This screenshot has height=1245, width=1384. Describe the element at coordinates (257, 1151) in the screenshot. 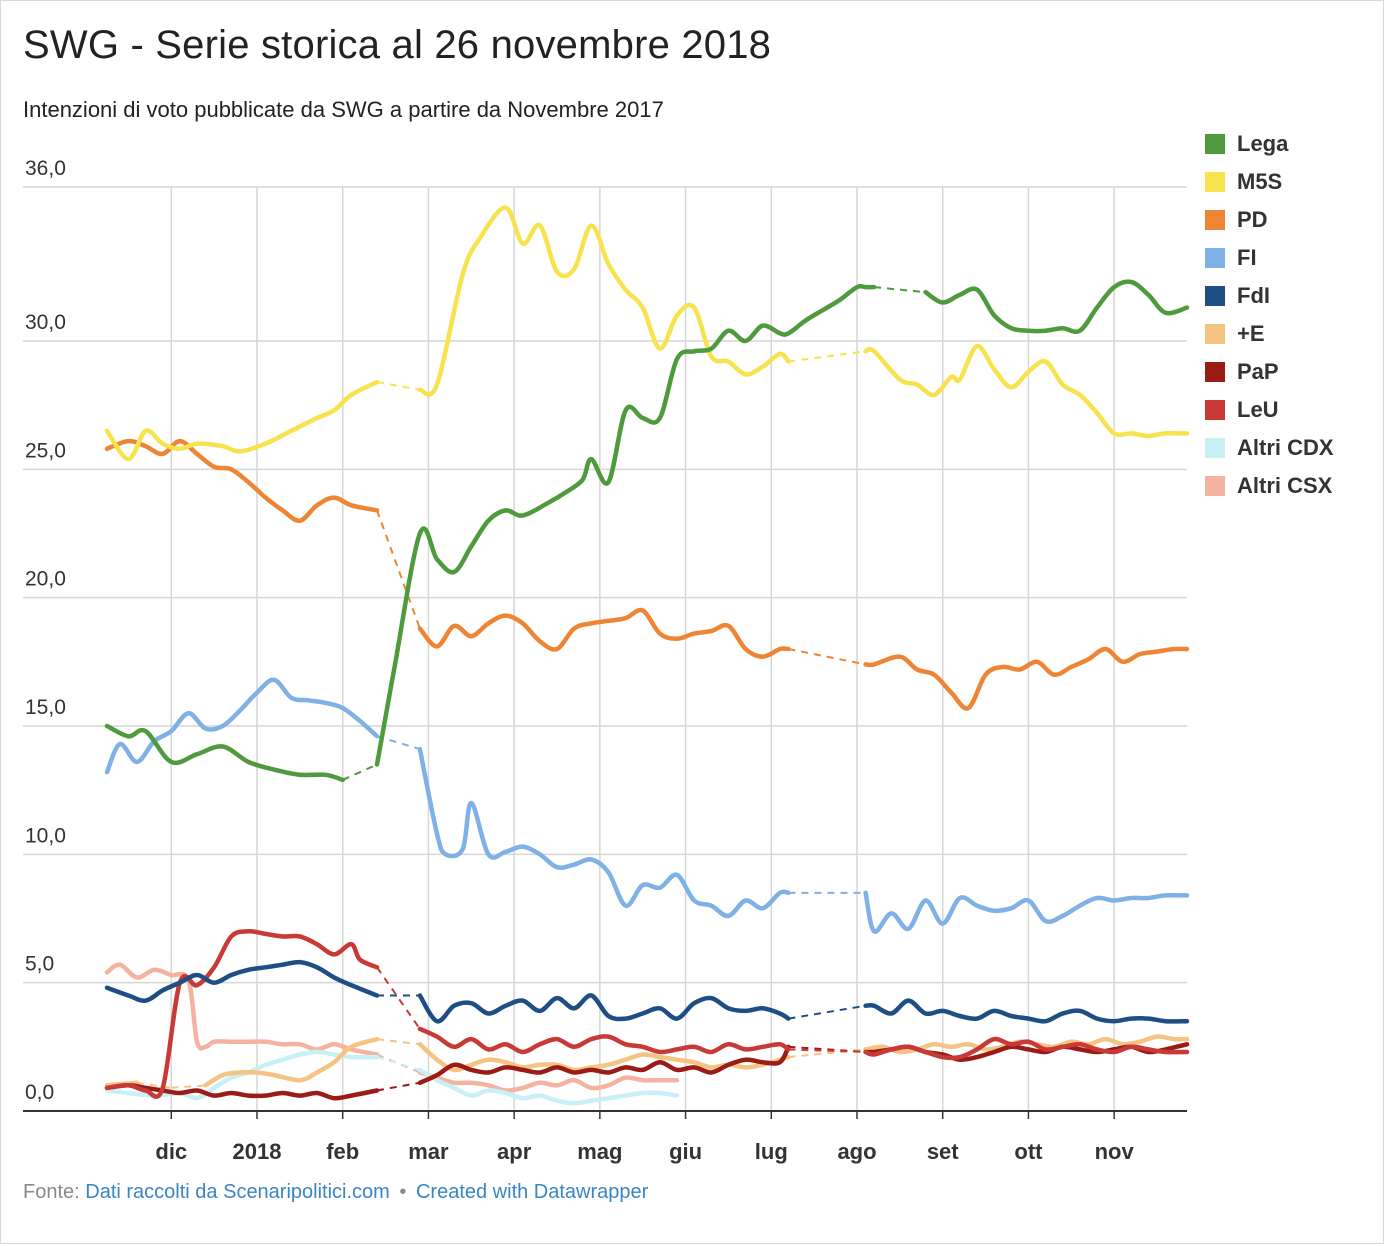

I see `x-tick-label: 2018` at that location.